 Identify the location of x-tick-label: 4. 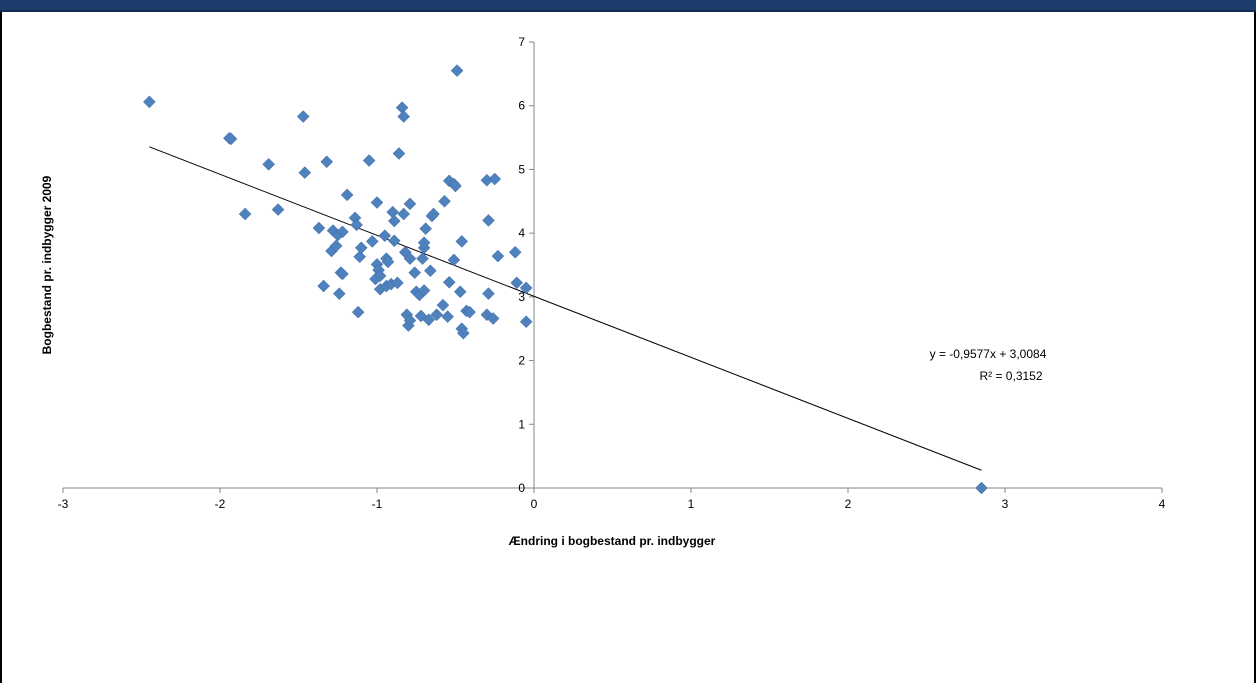
(1162, 504).